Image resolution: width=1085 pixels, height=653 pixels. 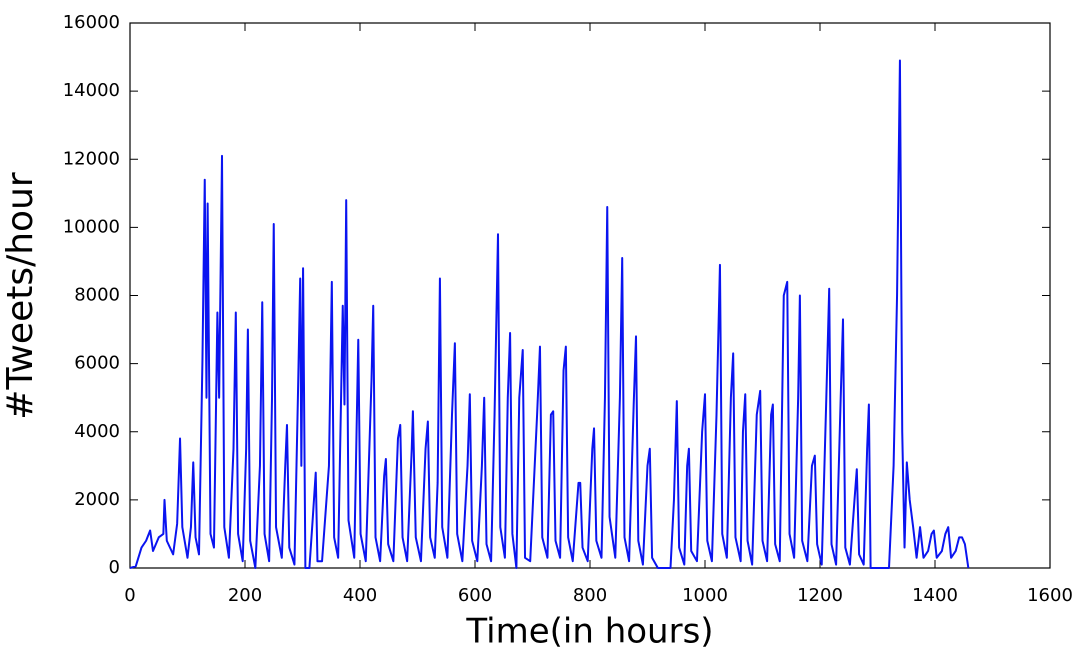 I want to click on y-tick-label: 12000, so click(x=91, y=158).